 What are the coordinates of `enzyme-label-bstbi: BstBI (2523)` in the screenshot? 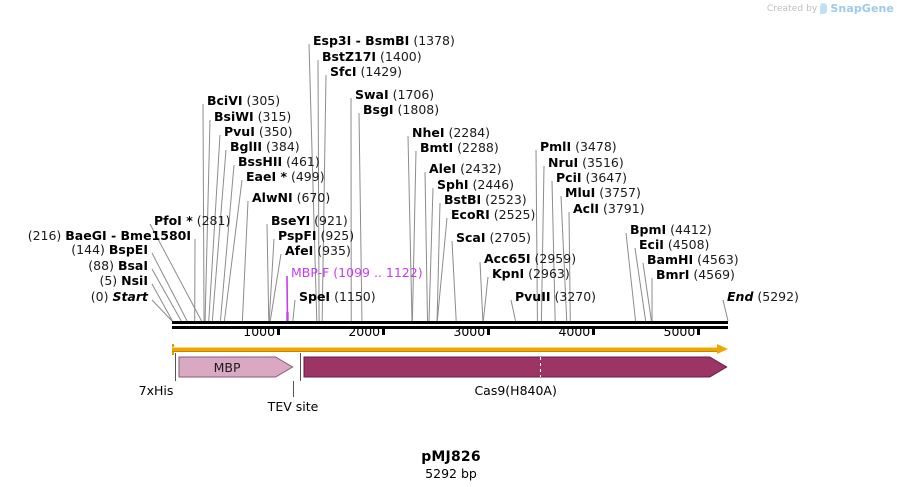 It's located at (485, 199).